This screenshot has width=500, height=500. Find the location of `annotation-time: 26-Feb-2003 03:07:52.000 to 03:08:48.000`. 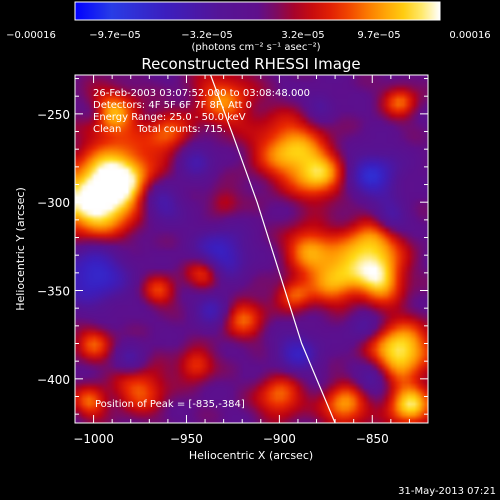

annotation-time: 26-Feb-2003 03:07:52.000 to 03:08:48.000 is located at coordinates (201, 93).